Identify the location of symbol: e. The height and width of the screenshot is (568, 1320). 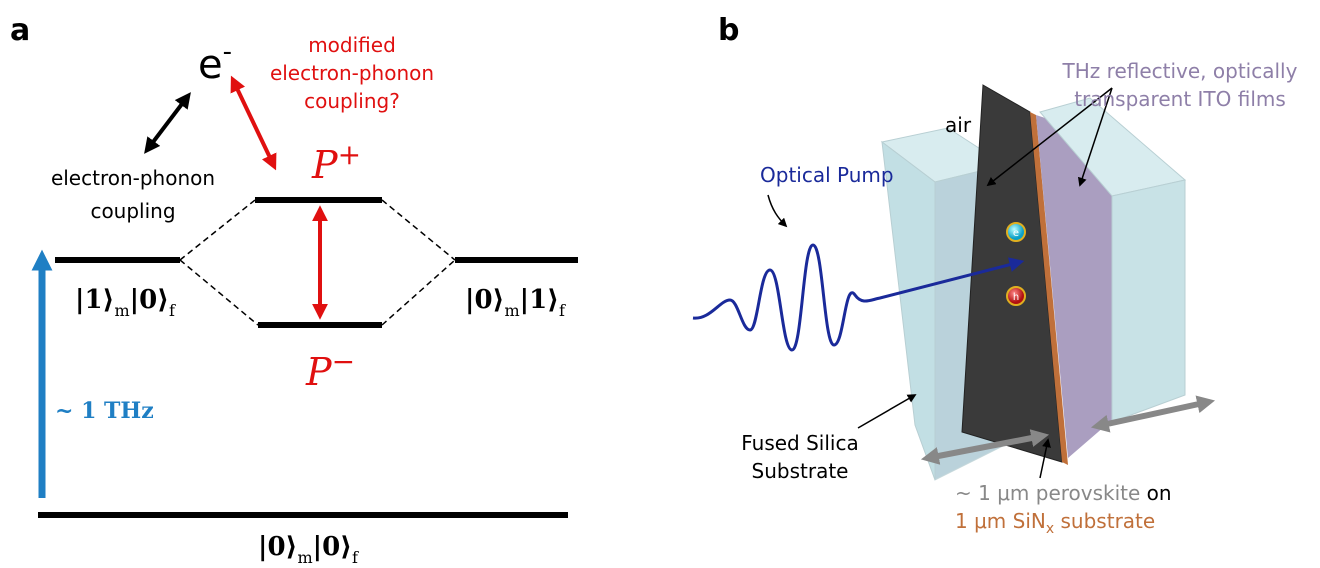
(210, 65).